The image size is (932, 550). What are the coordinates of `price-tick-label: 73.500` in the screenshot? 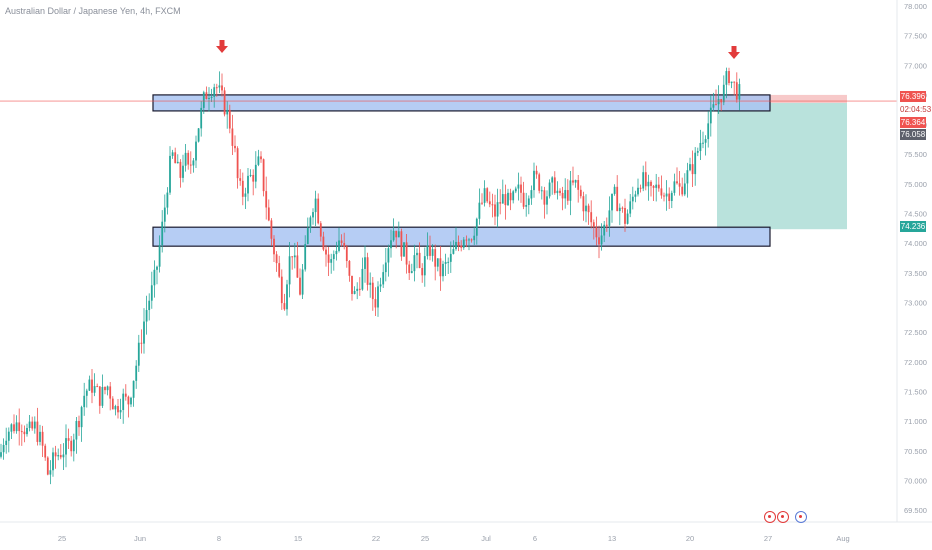 It's located at (915, 273).